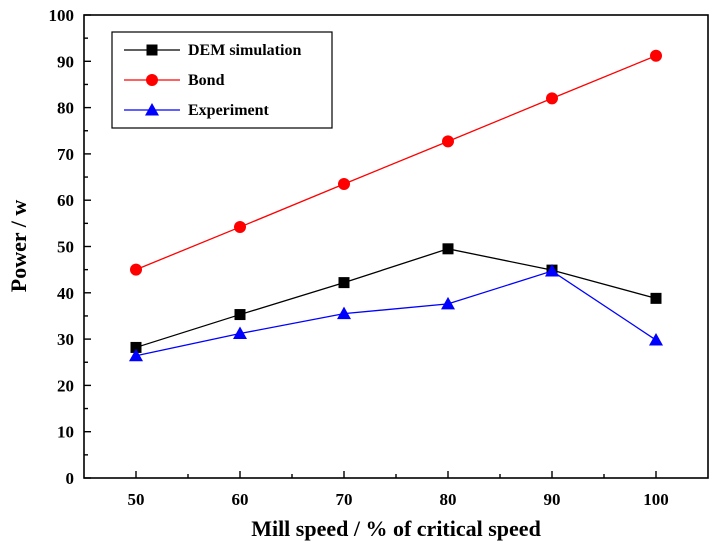 The width and height of the screenshot is (714, 545). What do you see at coordinates (65, 293) in the screenshot?
I see `y-tick-label: 40` at bounding box center [65, 293].